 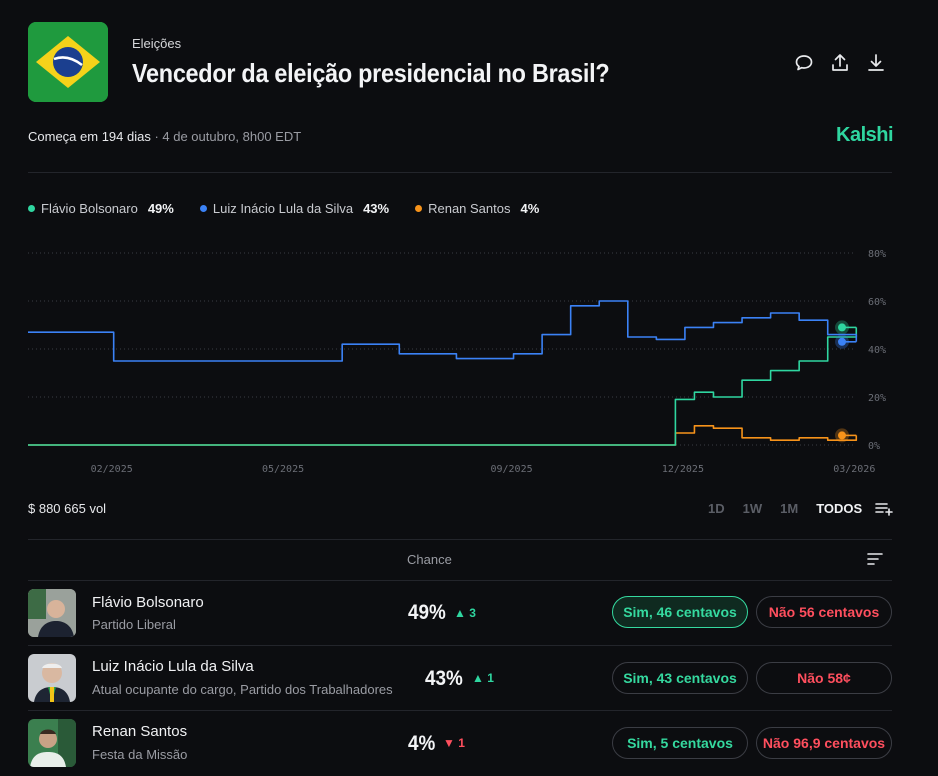 I want to click on chance-percent: 4%, so click(x=422, y=743).